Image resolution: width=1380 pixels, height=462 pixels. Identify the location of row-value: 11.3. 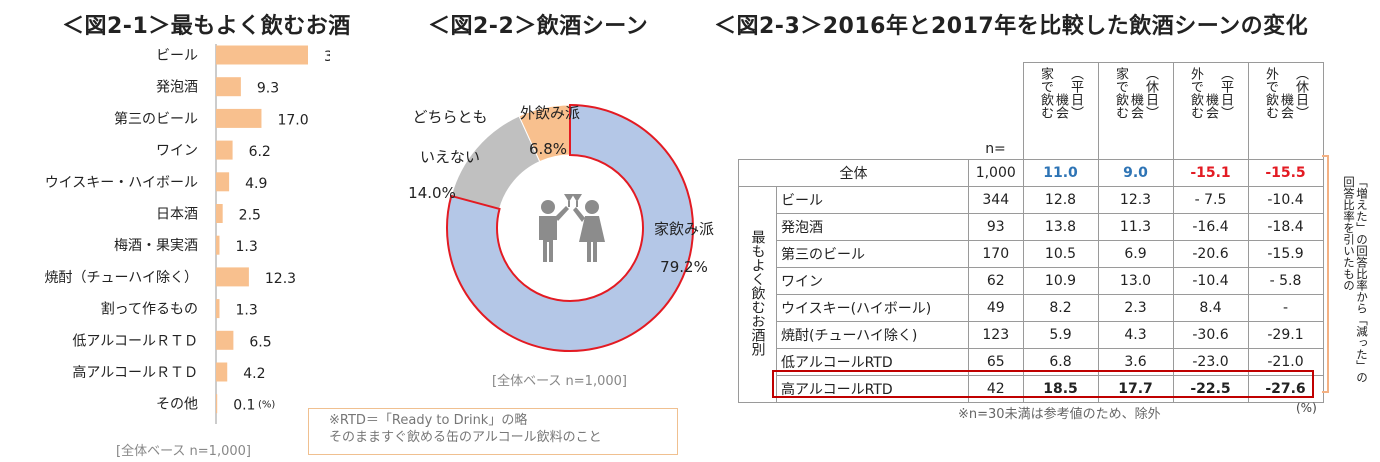
(1135, 227).